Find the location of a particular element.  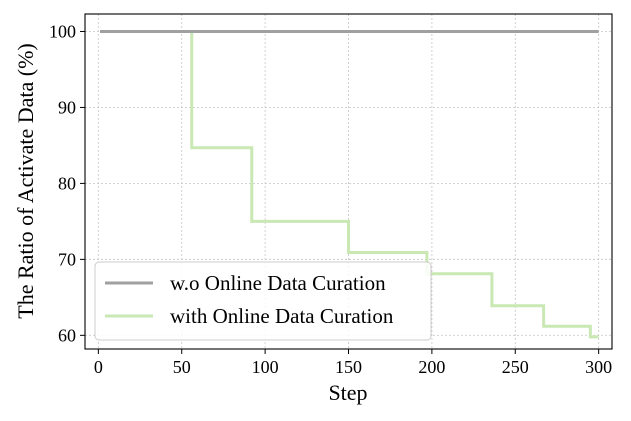

x-axis-label: Step is located at coordinates (347, 392).